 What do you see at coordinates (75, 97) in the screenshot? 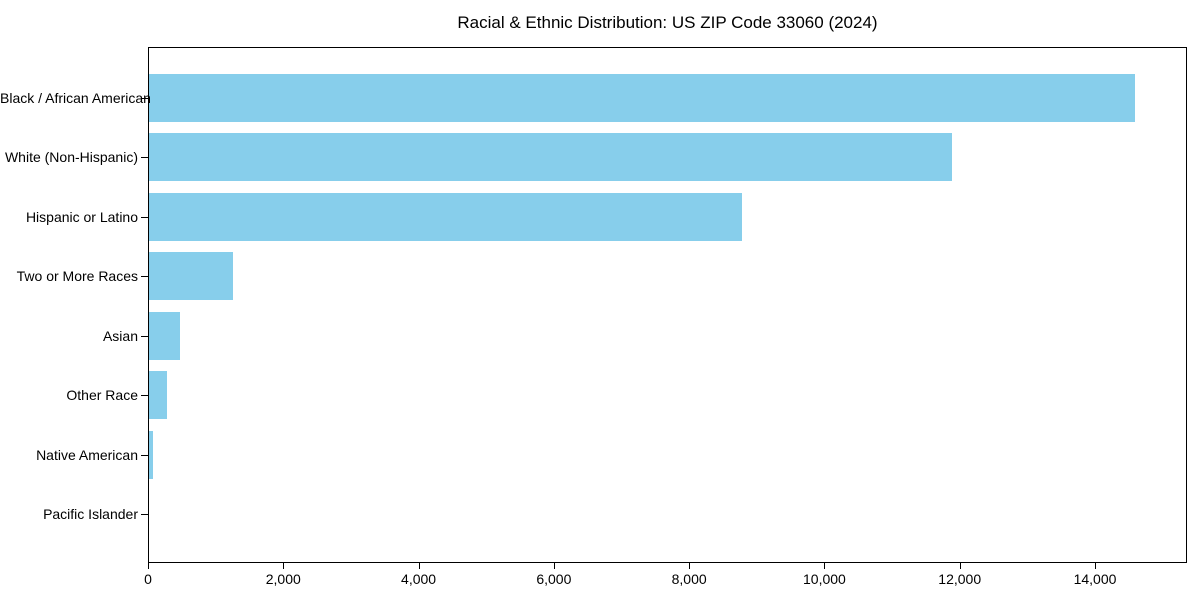
I see `category-label: Black / African American` at bounding box center [75, 97].